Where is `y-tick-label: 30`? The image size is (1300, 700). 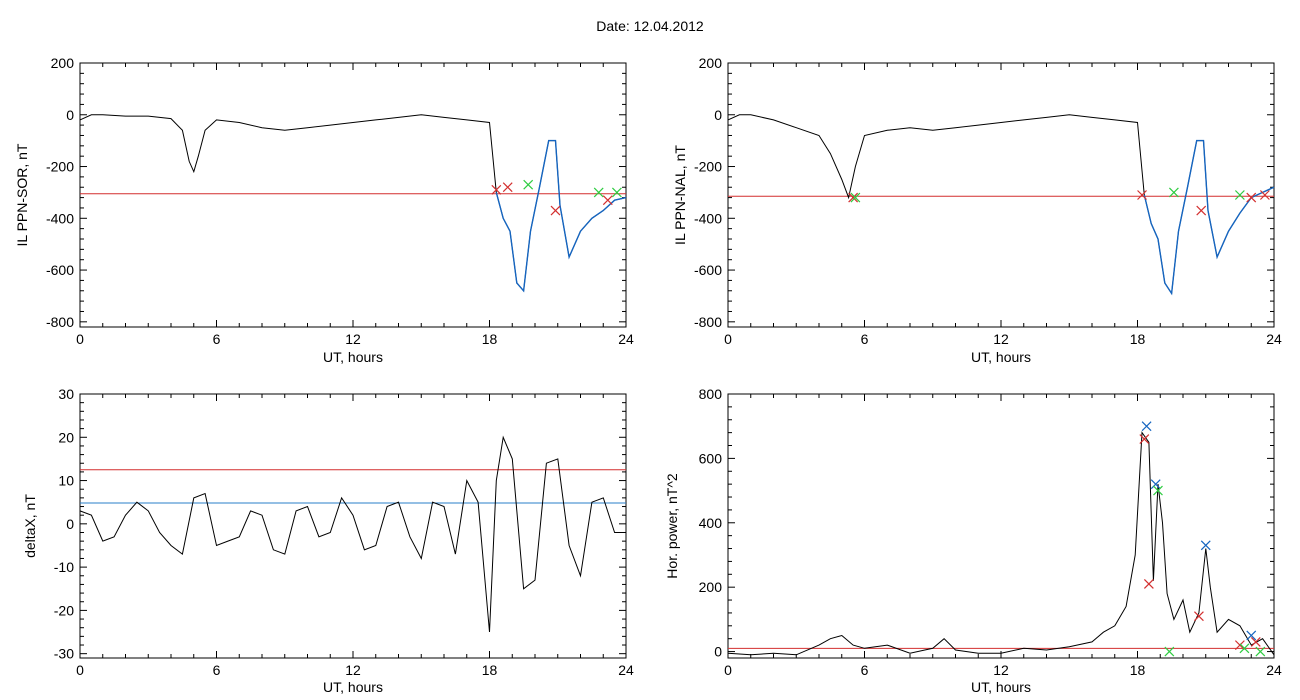 y-tick-label: 30 is located at coordinates (66, 394).